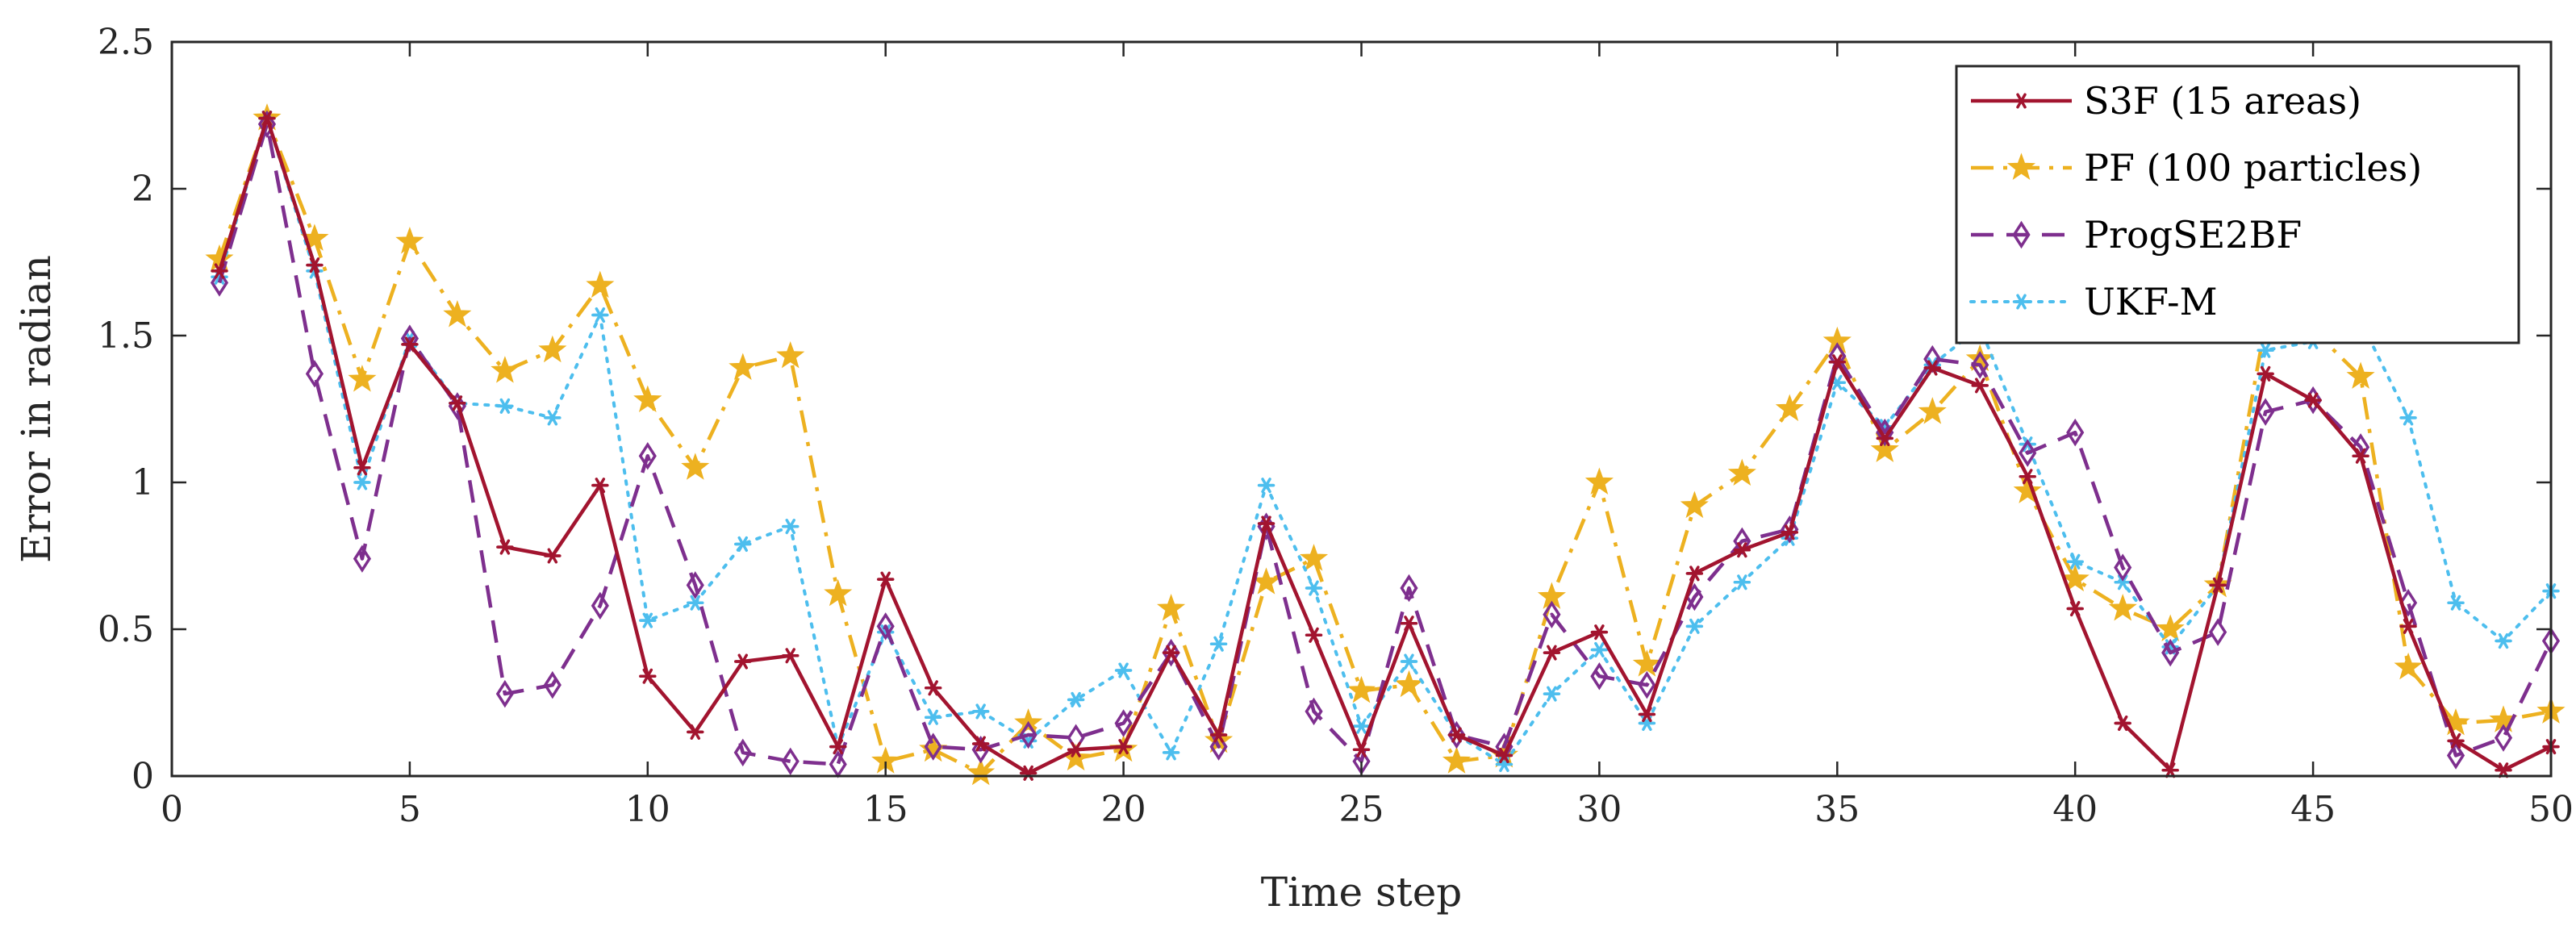 The image size is (2576, 939). I want to click on x-tick-label: 20, so click(1123, 809).